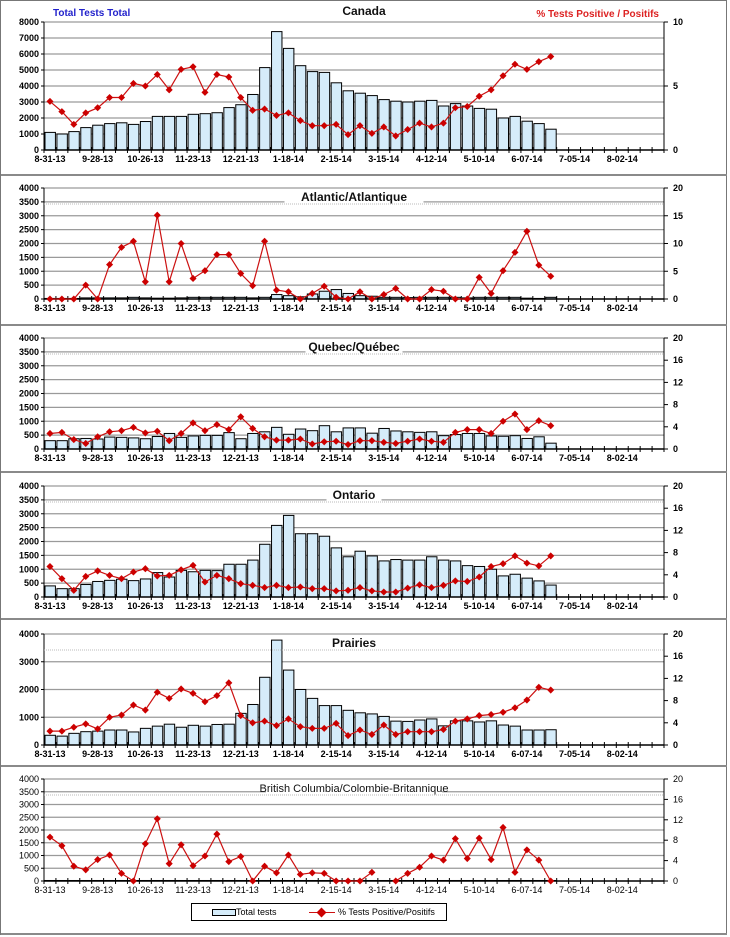 The image size is (730, 937). I want to click on x-tick-label: 2-15-14, so click(336, 754).